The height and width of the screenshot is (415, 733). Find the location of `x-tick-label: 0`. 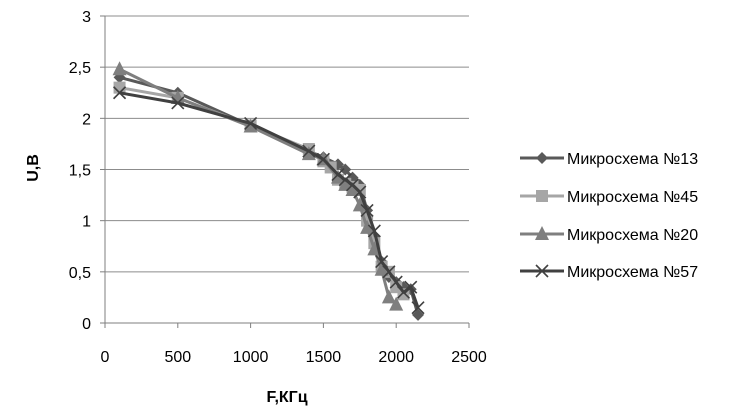

x-tick-label: 0 is located at coordinates (105, 357).